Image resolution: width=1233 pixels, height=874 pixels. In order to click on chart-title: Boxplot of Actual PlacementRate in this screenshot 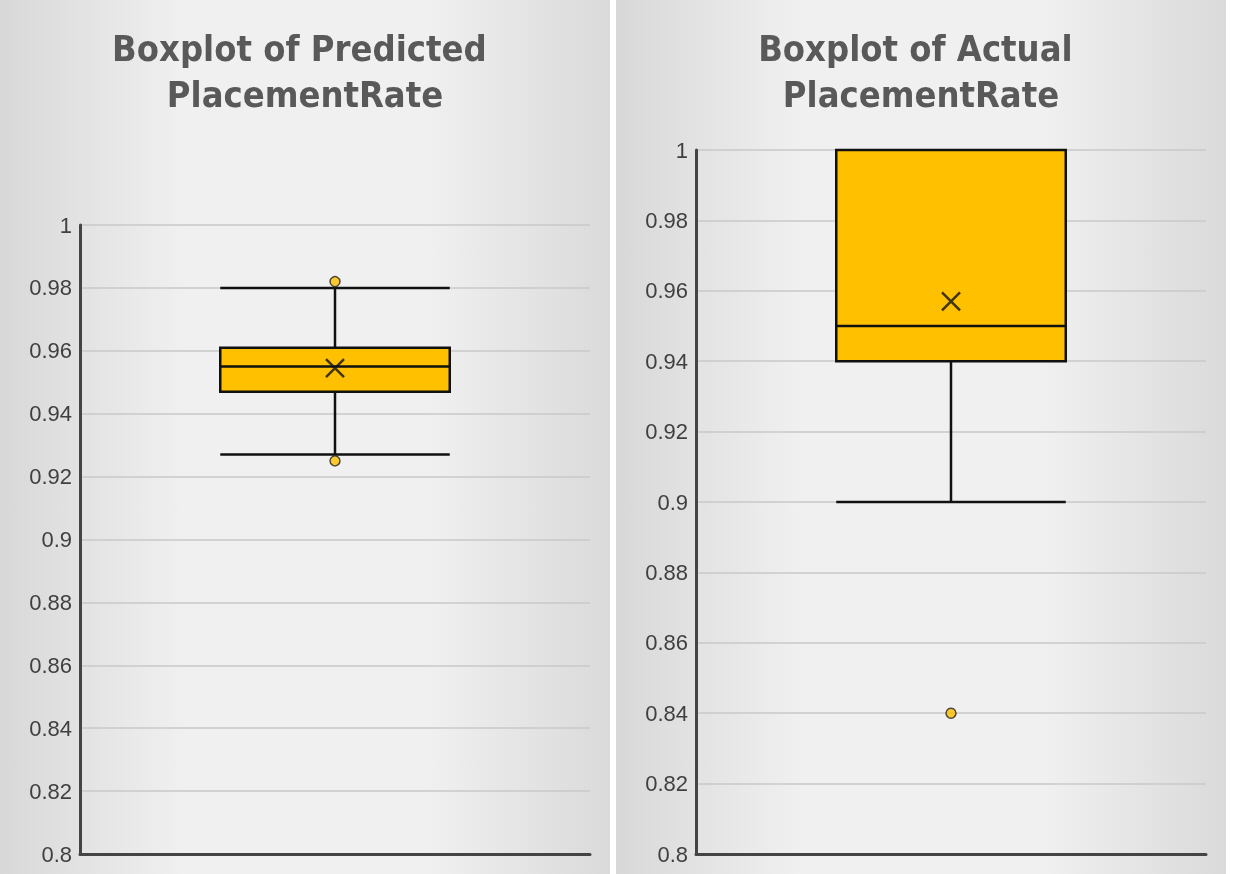, I will do `click(921, 71)`.